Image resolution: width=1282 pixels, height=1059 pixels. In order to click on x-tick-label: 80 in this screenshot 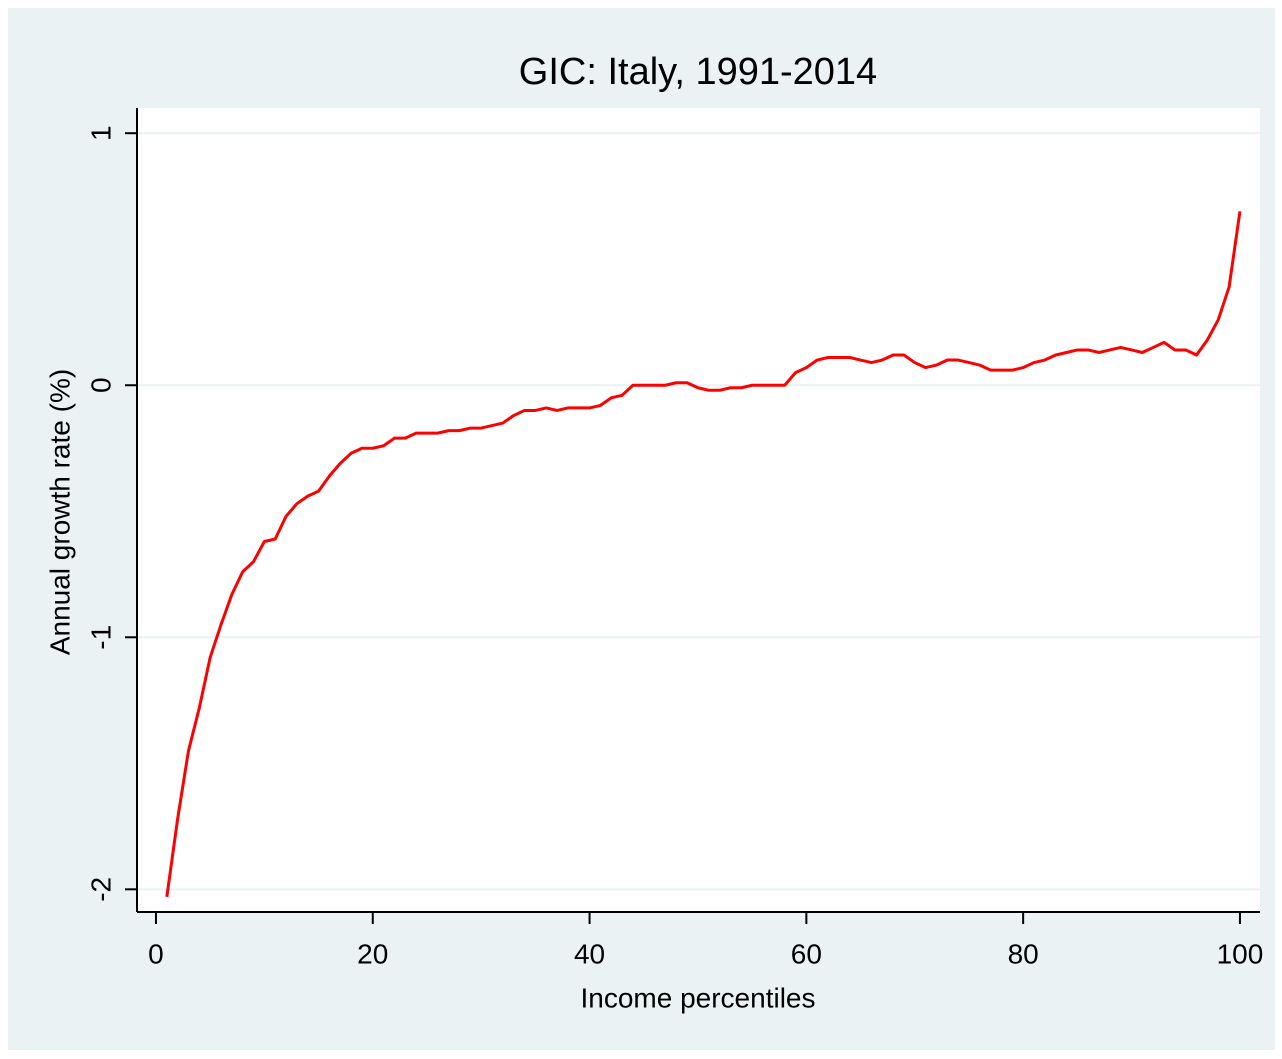, I will do `click(1023, 953)`.